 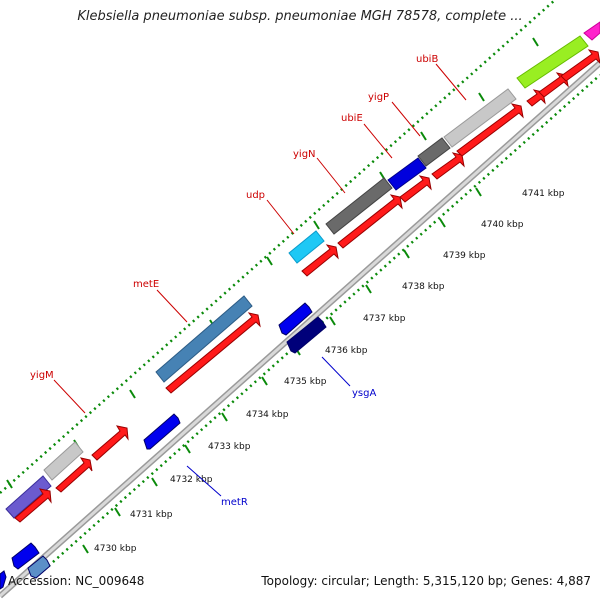 What do you see at coordinates (255, 195) in the screenshot?
I see `gene-label-udp: udp` at bounding box center [255, 195].